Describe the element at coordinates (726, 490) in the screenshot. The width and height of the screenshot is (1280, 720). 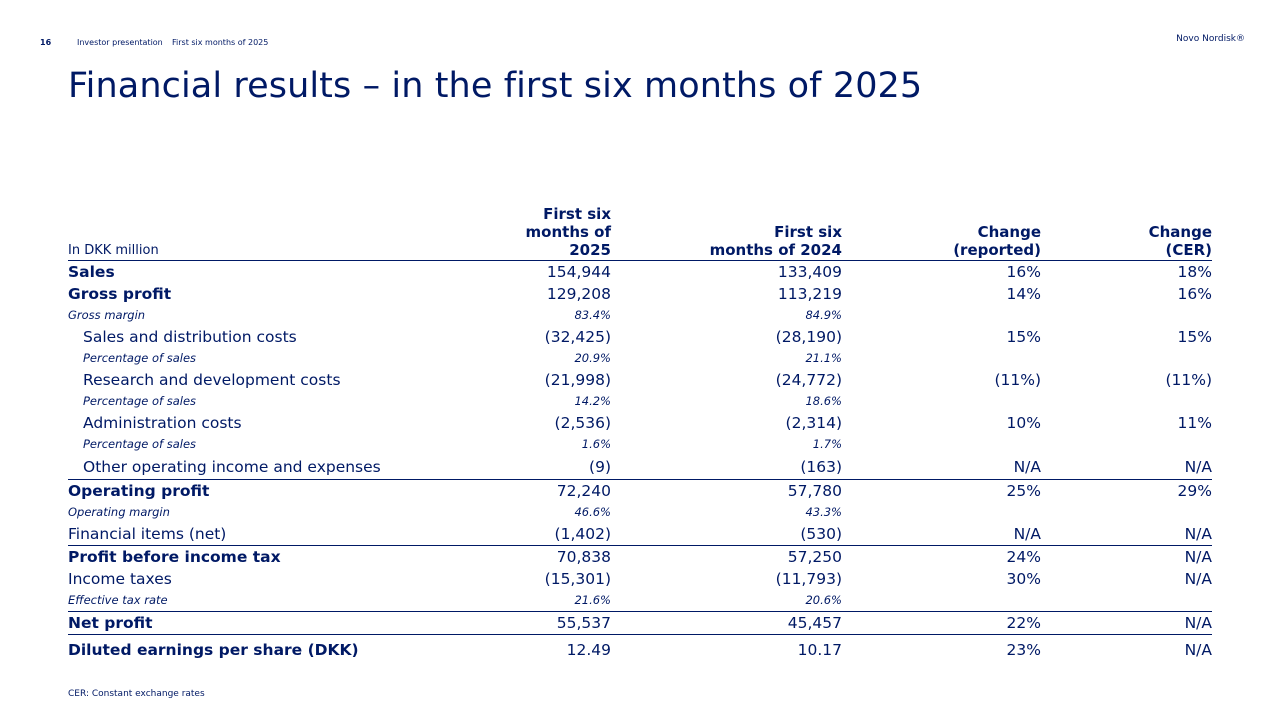
I see `cell-2024: 57,780` at that location.